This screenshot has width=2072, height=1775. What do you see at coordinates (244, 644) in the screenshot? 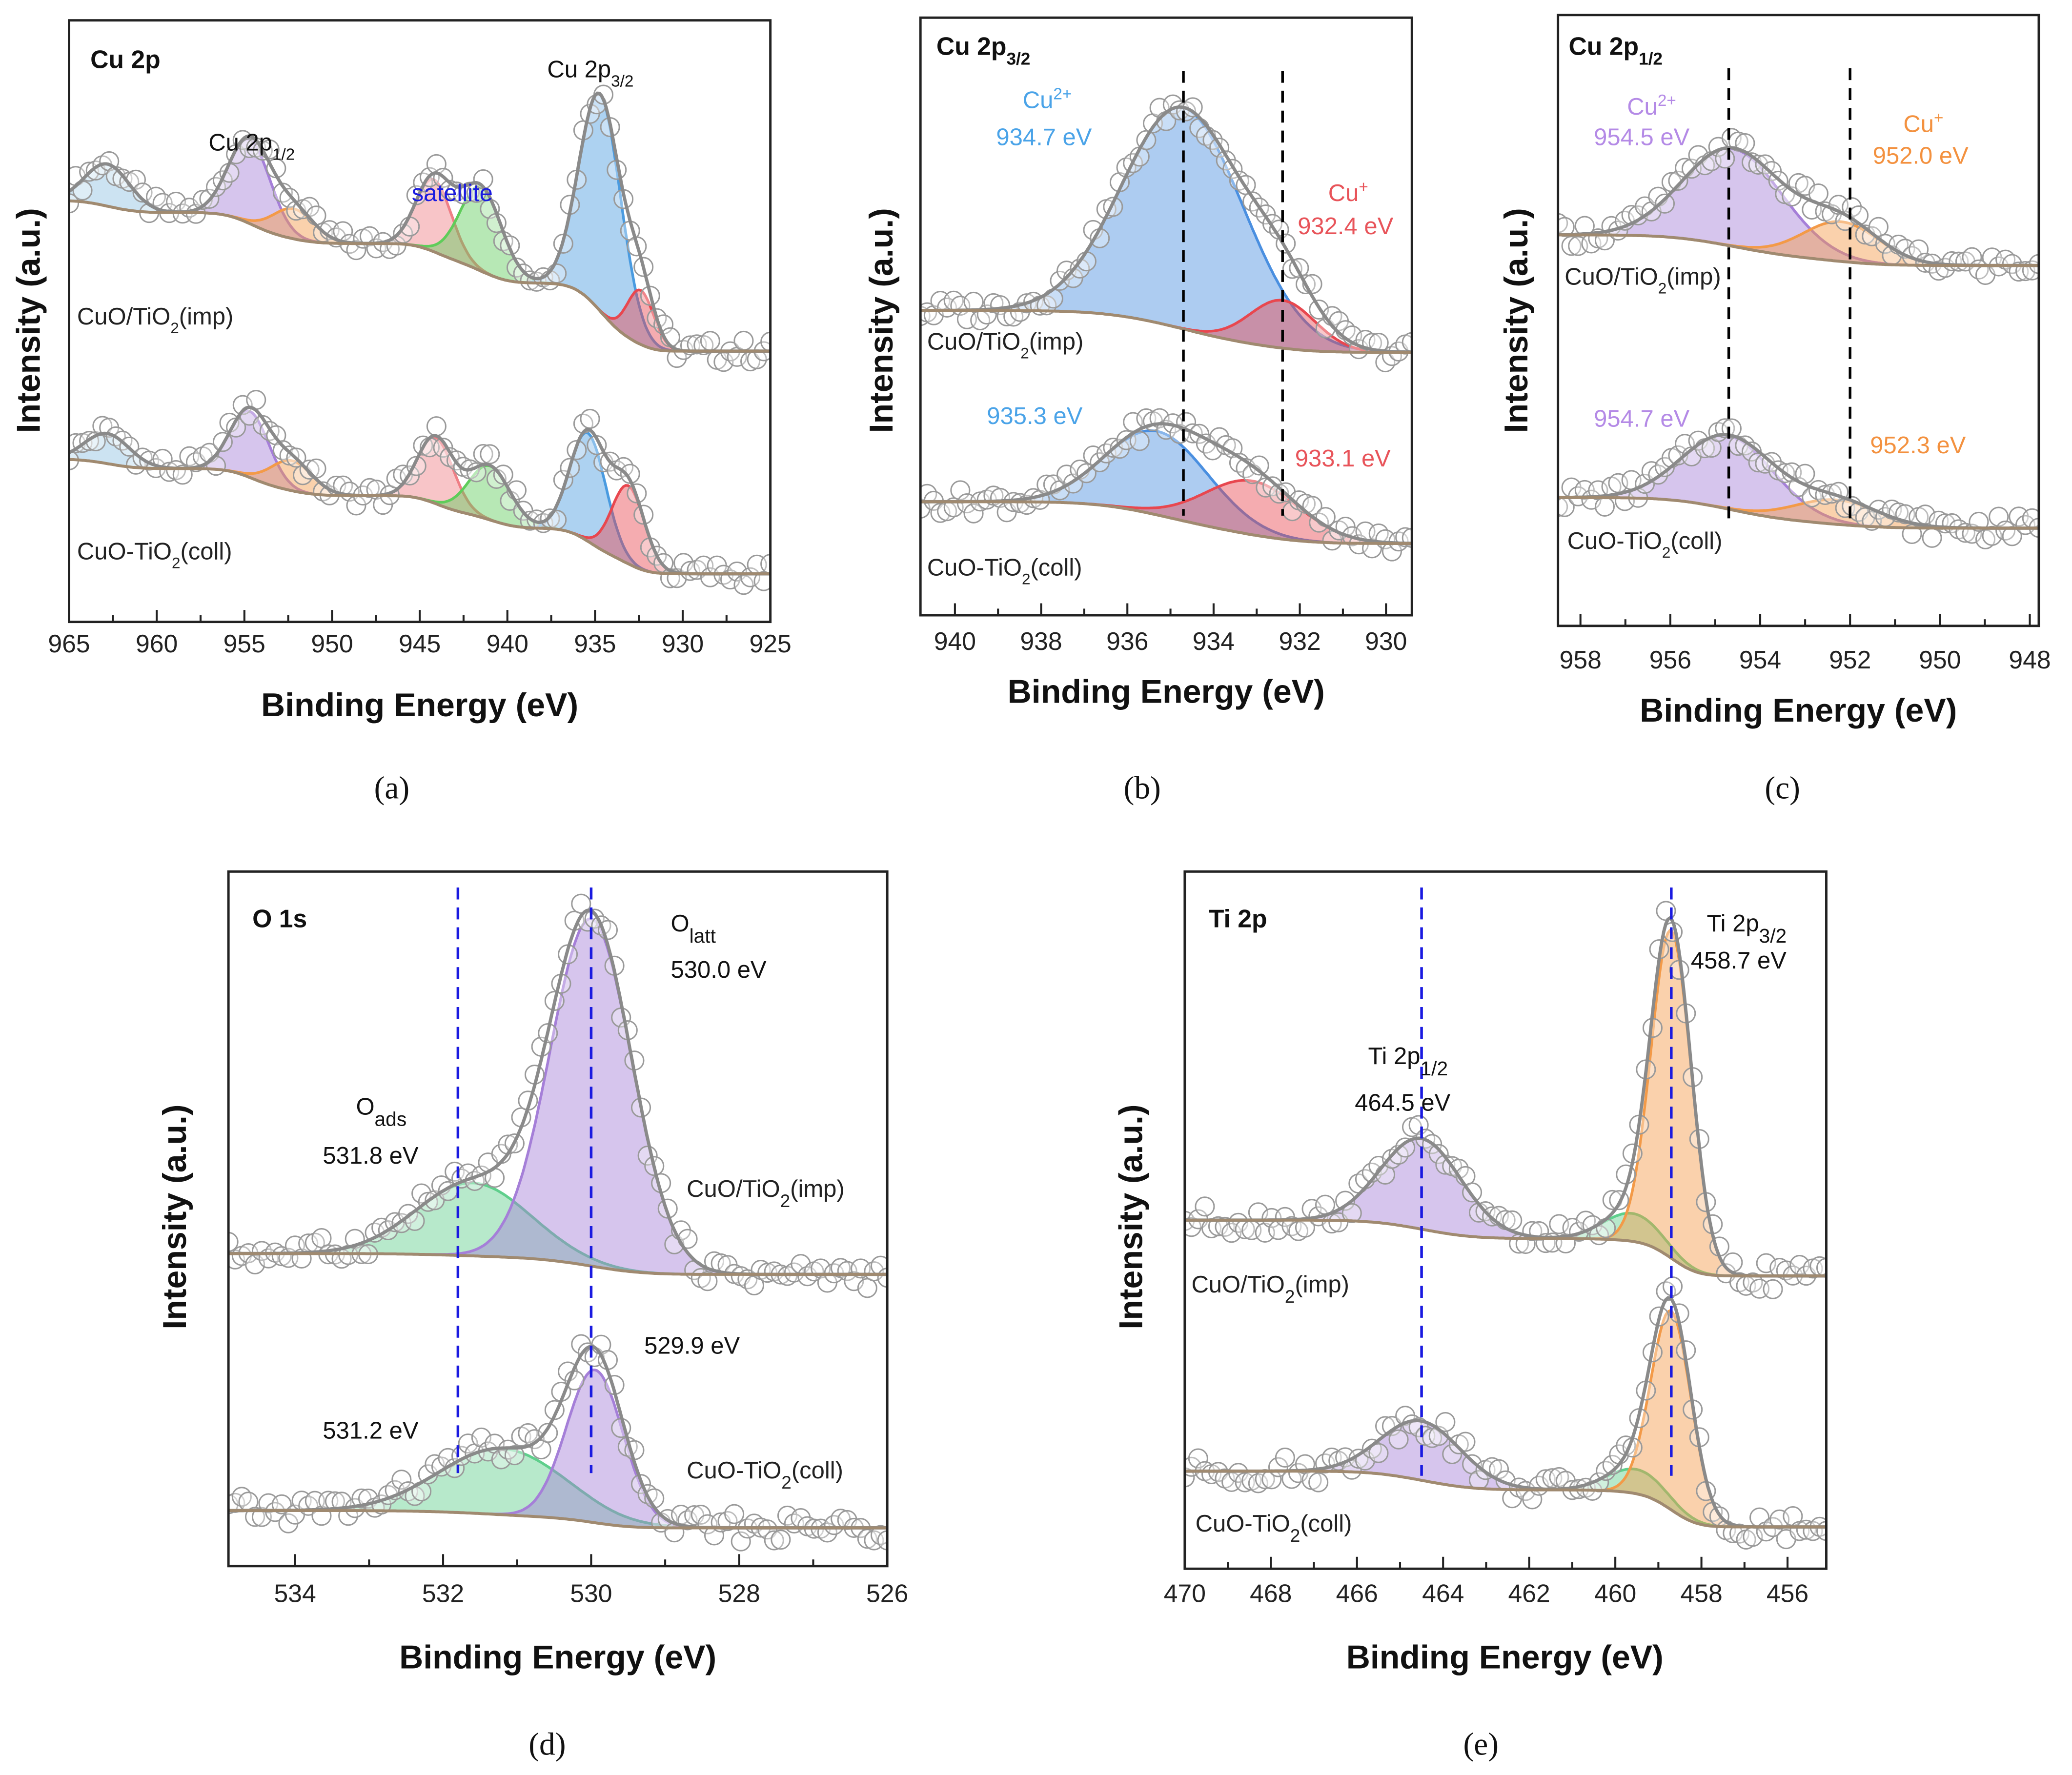
I see `x-tick-label: 955` at bounding box center [244, 644].